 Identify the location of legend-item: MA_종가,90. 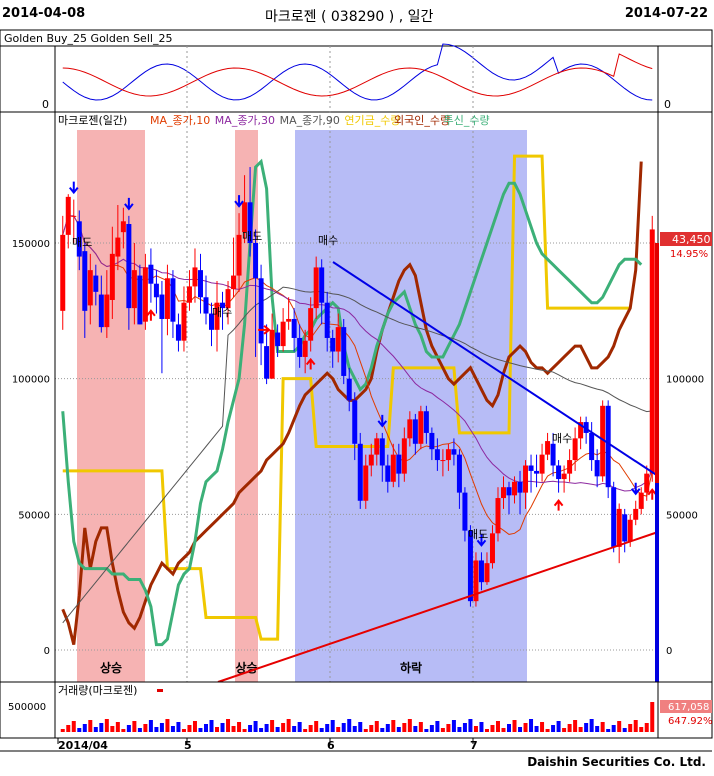
(310, 120).